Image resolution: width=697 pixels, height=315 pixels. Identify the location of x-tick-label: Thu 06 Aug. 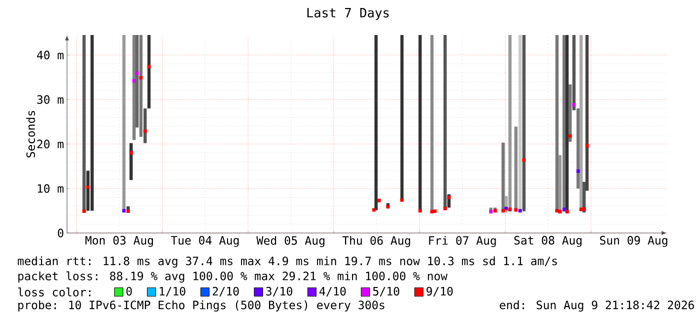
(376, 242).